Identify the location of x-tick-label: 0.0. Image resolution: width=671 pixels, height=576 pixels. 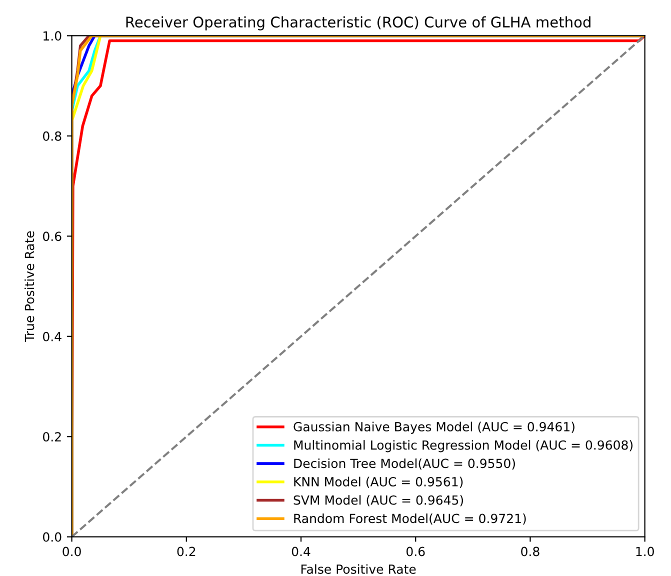
(71, 551).